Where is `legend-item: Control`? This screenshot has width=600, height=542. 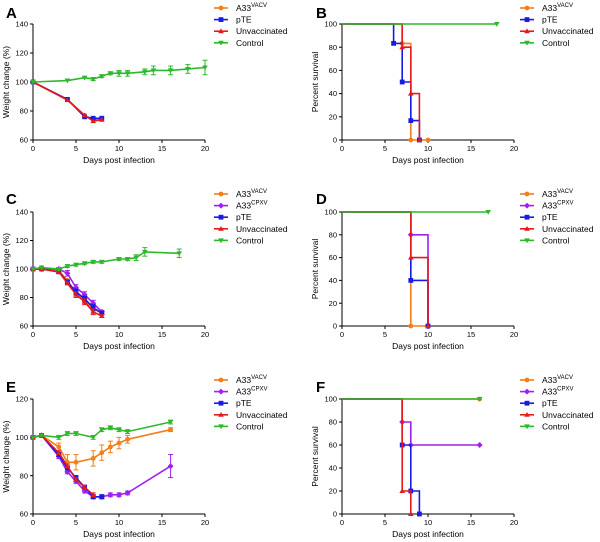
legend-item: Control is located at coordinates (239, 426).